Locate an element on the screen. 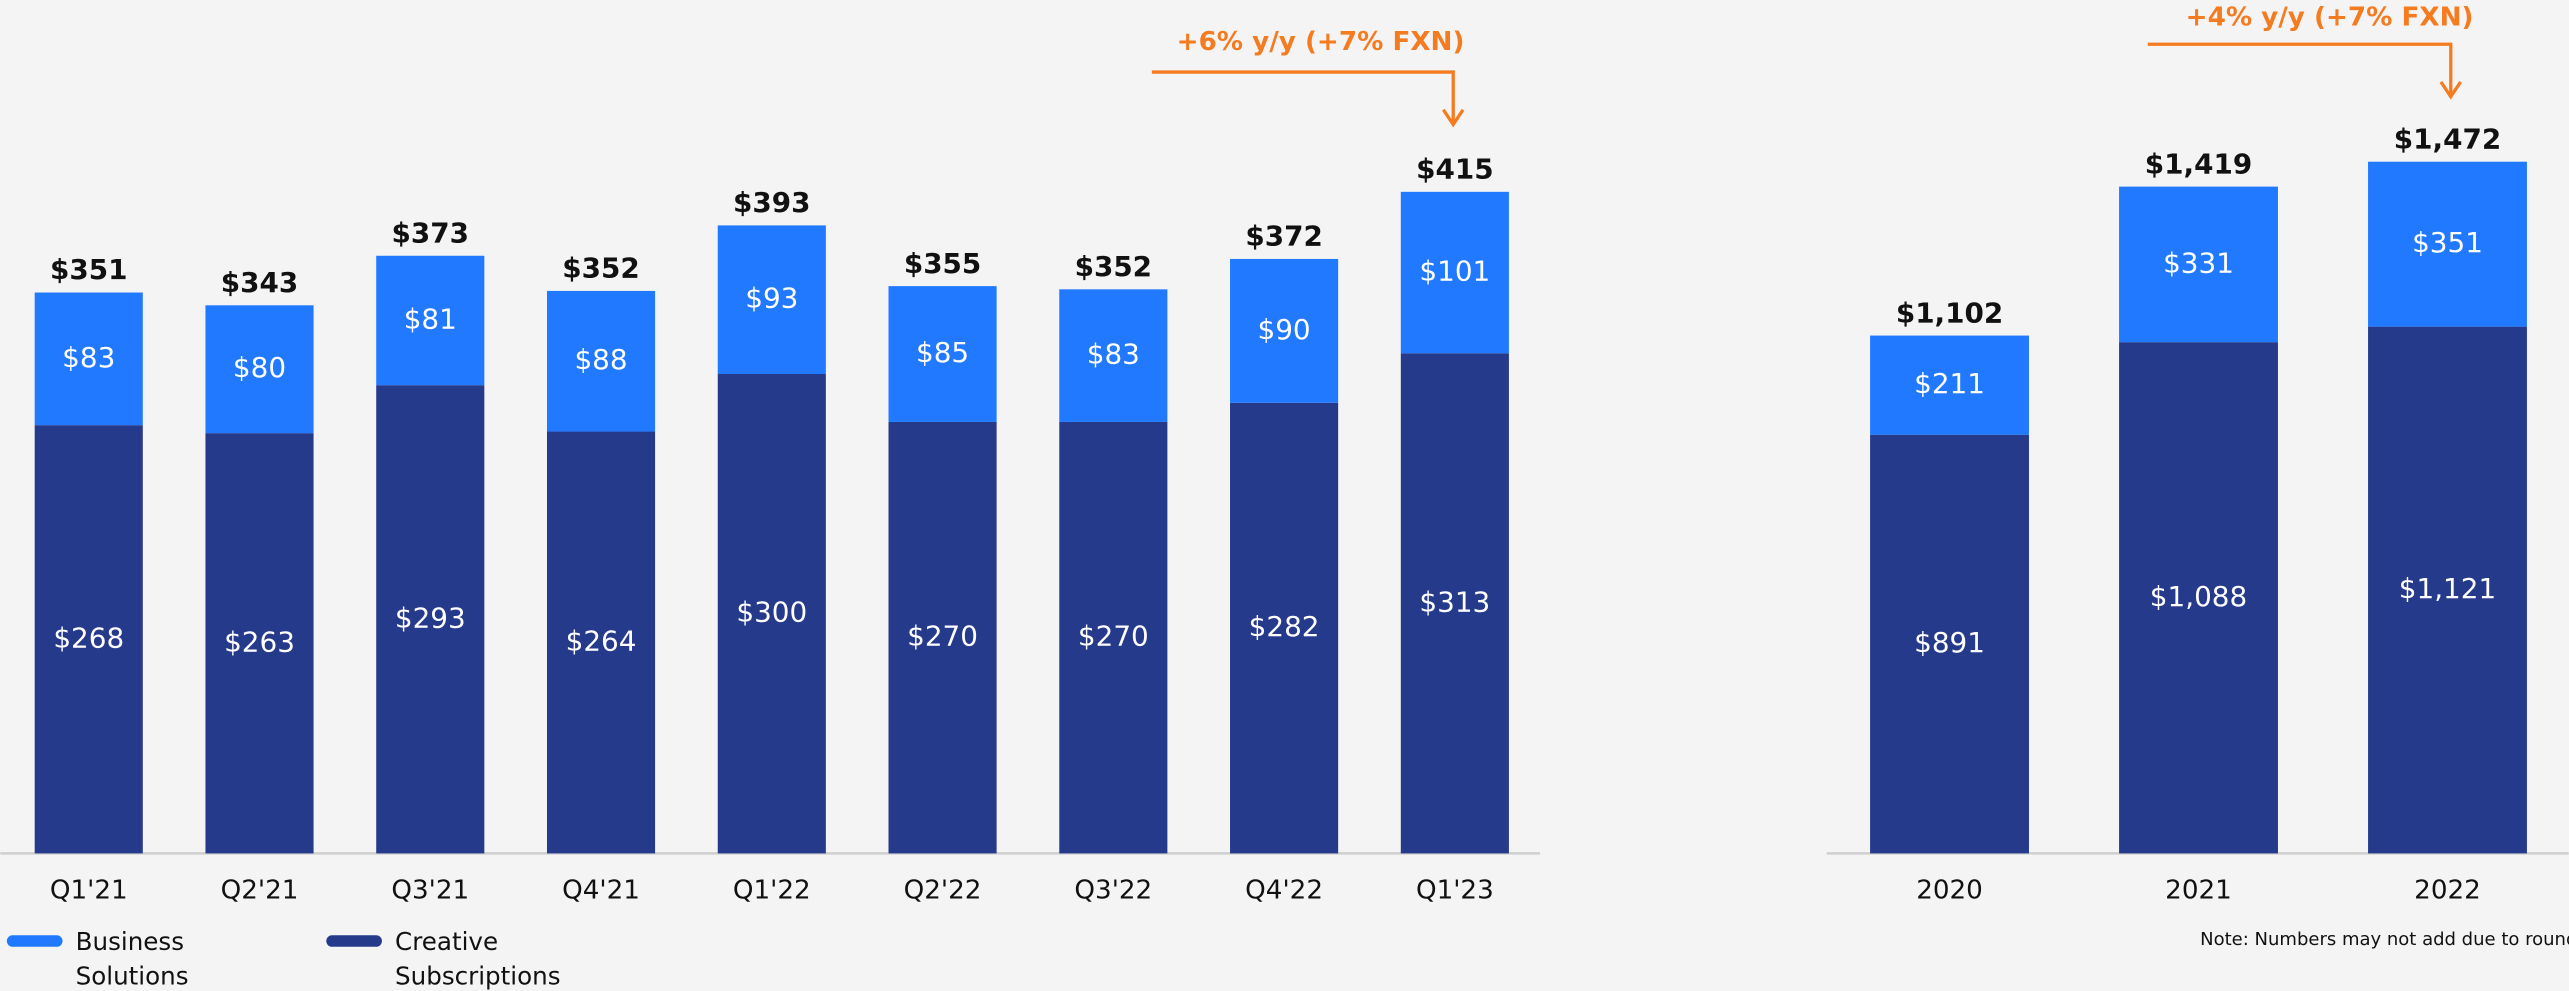  value-label: $88 is located at coordinates (600, 359).